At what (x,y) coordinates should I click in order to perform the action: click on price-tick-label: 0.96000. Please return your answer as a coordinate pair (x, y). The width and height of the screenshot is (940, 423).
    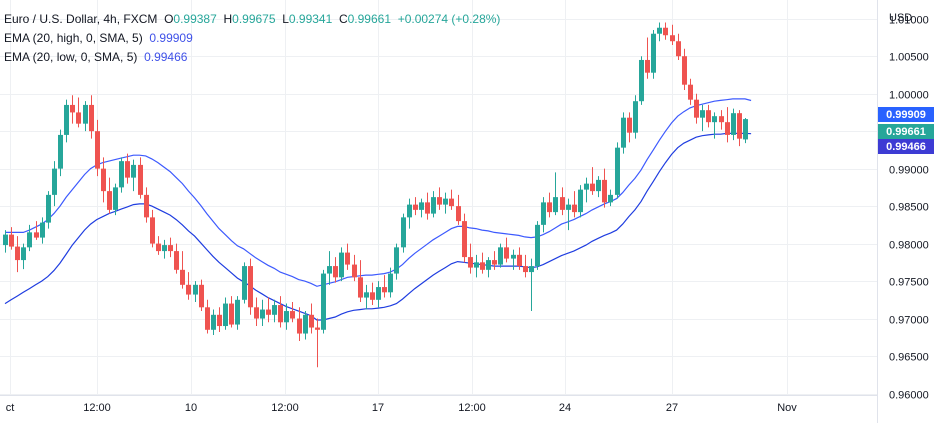
    Looking at the image, I should click on (909, 396).